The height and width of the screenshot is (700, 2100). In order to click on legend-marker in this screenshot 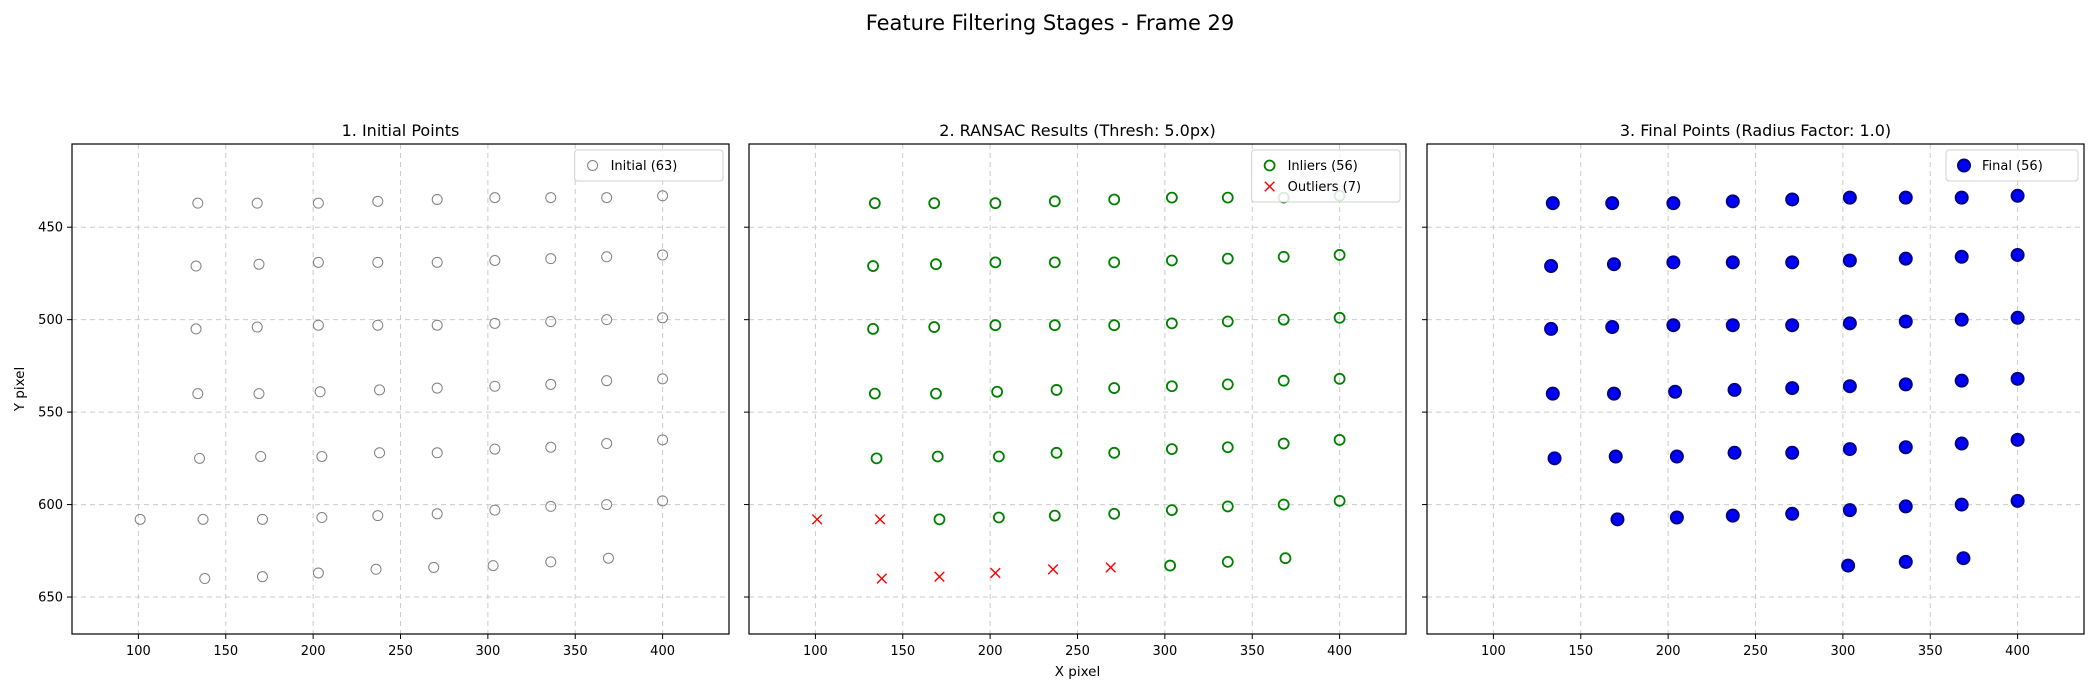, I will do `click(1269, 186)`.